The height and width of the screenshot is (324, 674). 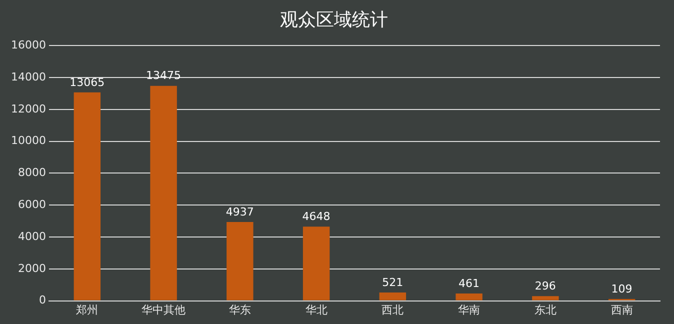 What do you see at coordinates (87, 82) in the screenshot?
I see `data-label: 13065` at bounding box center [87, 82].